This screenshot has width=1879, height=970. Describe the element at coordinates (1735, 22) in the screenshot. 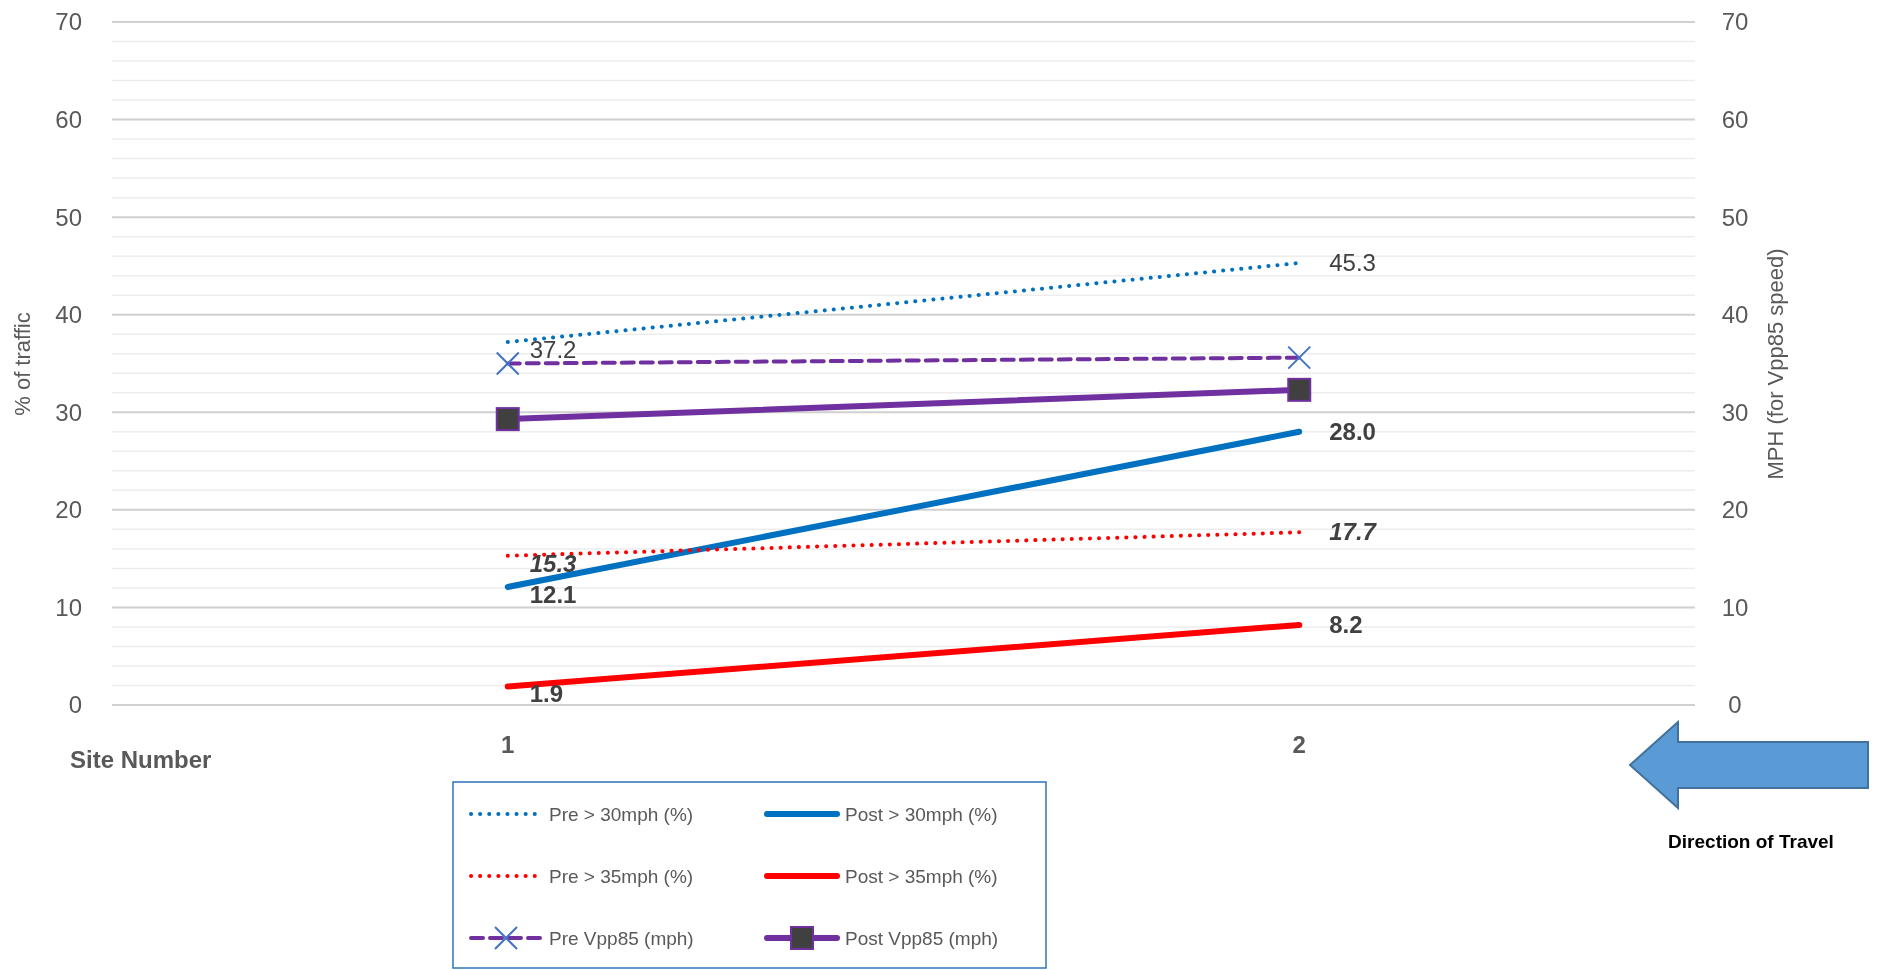

I see `y2-tick-label: 70` at that location.